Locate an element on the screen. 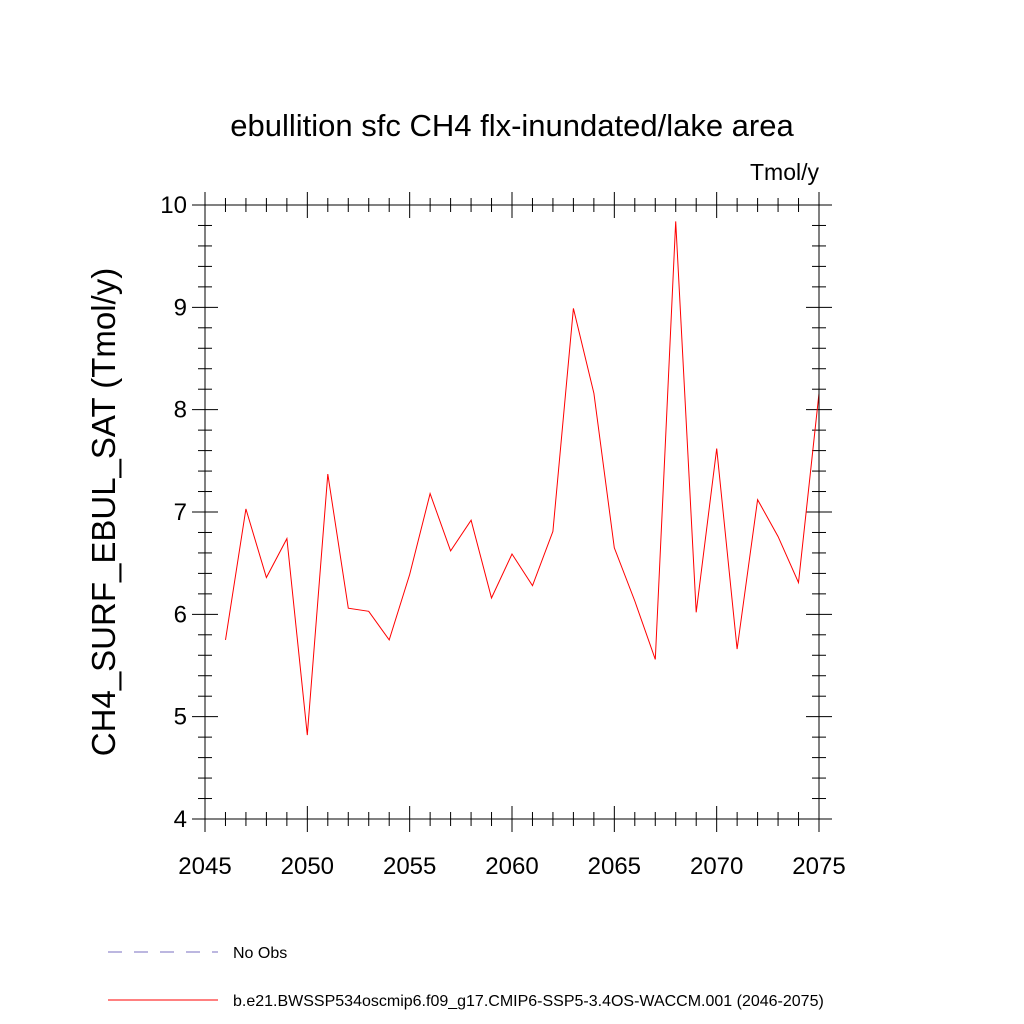 The width and height of the screenshot is (1024, 1024). y-tick-label: 5 is located at coordinates (180, 717).